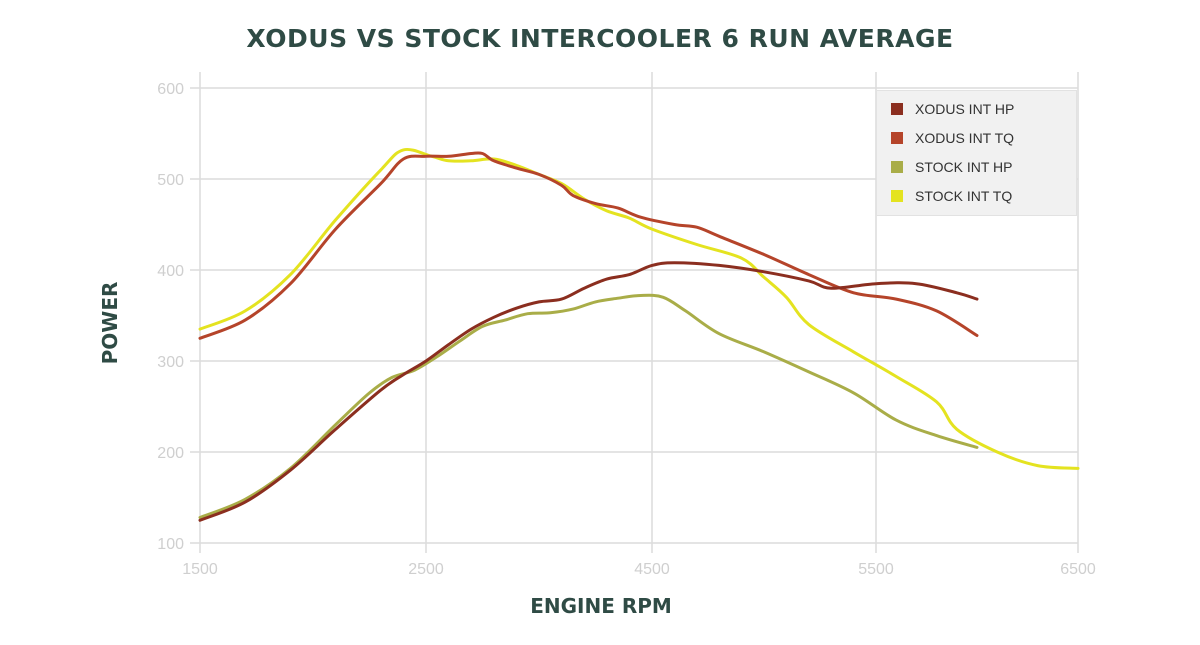 The height and width of the screenshot is (645, 1200). What do you see at coordinates (170, 362) in the screenshot?
I see `y-tick-label: 300` at bounding box center [170, 362].